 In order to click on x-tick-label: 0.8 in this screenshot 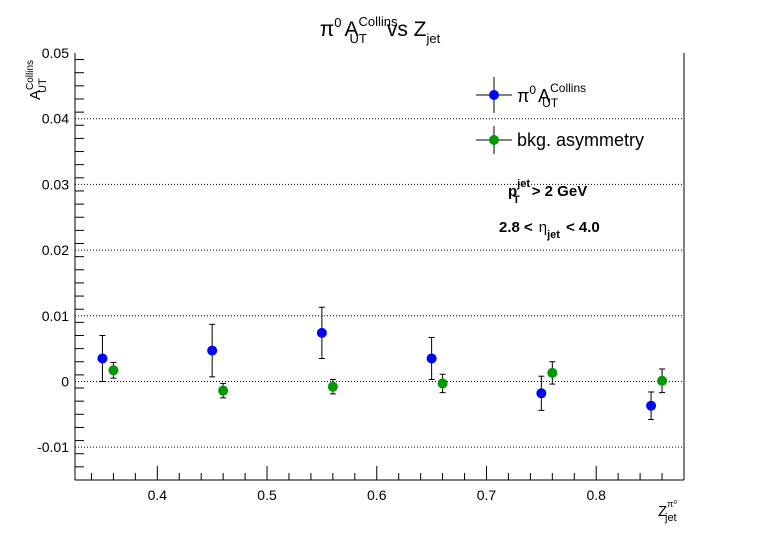, I will do `click(596, 495)`.